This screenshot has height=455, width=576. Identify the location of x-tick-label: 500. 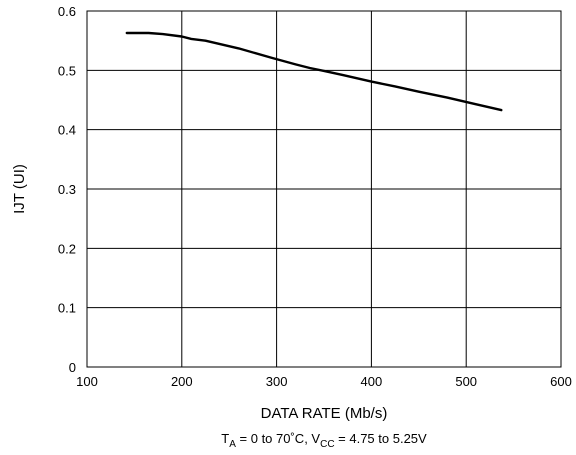
(466, 381).